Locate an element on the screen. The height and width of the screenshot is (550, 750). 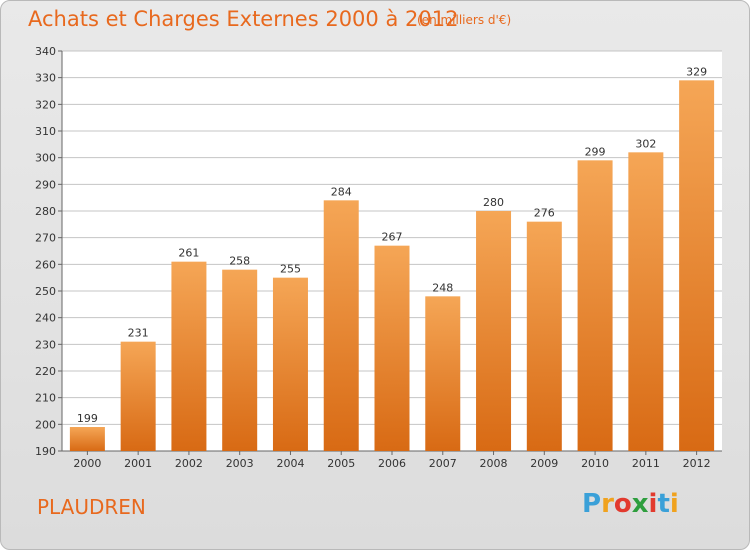
logo-letter: x is located at coordinates (640, 504).